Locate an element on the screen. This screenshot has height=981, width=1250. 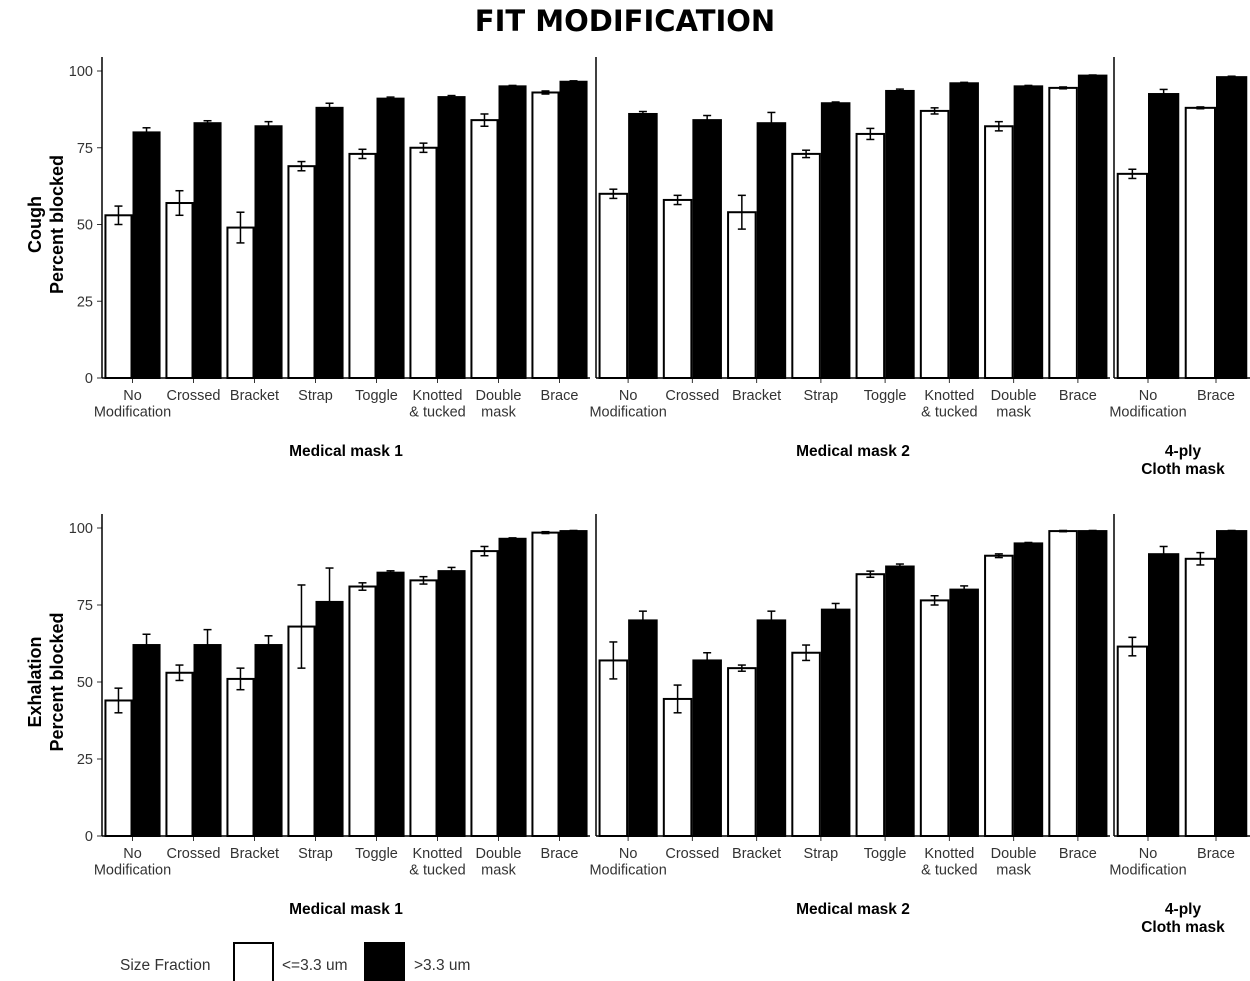
group-label: Cloth mask is located at coordinates (1183, 927).